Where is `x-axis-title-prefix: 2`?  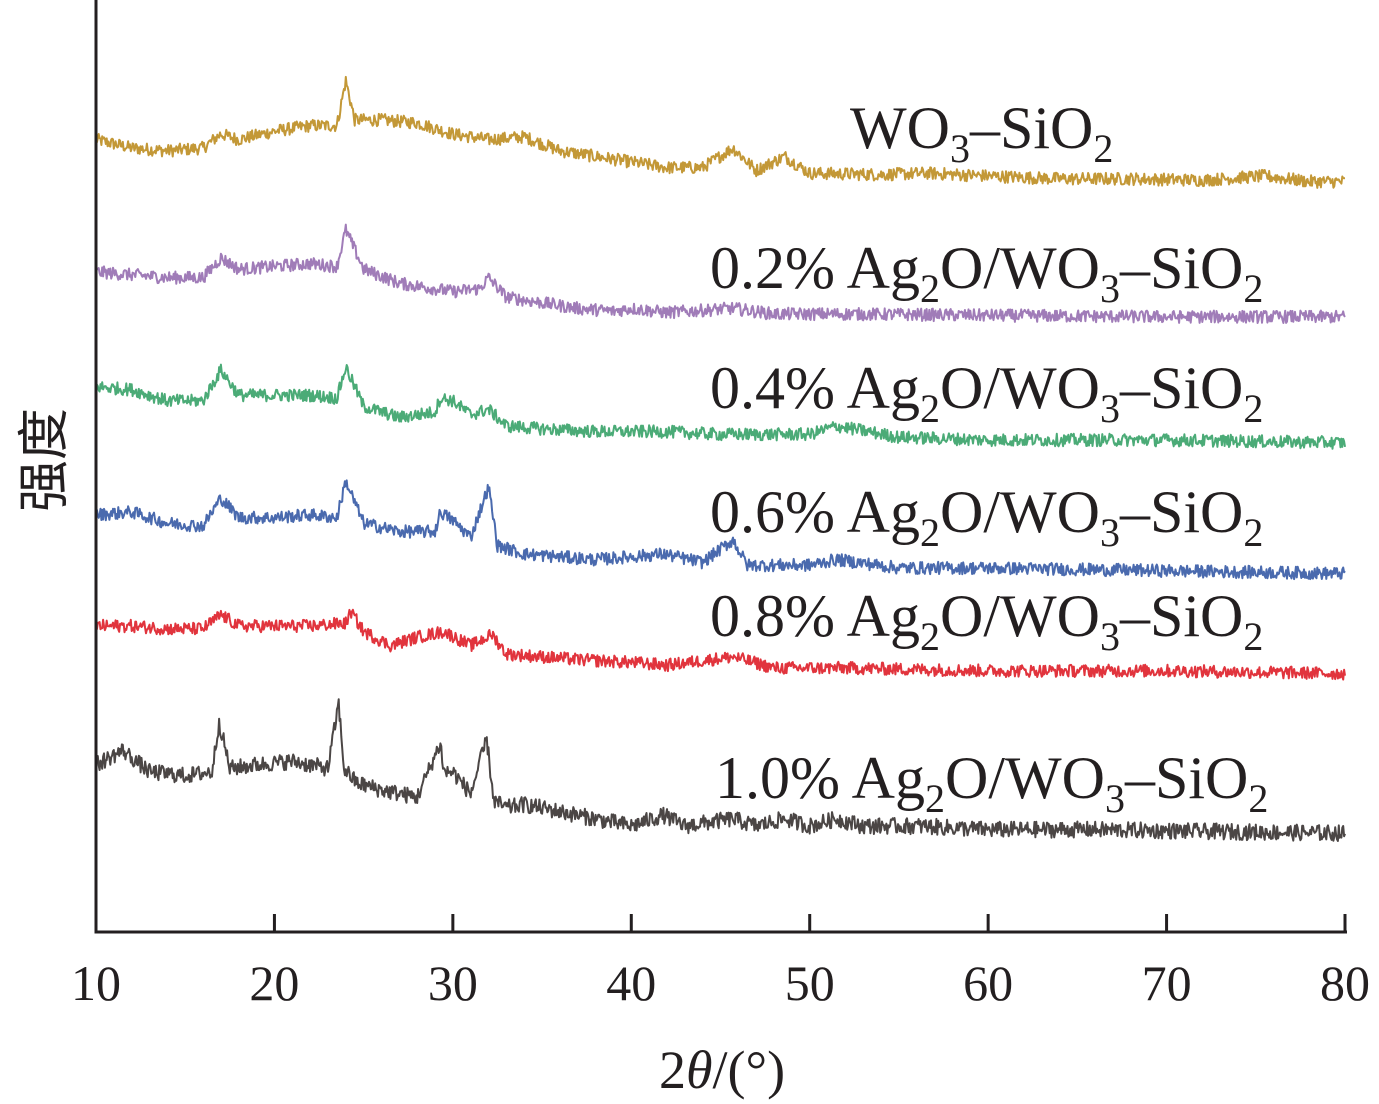 x-axis-title-prefix: 2 is located at coordinates (672, 1070).